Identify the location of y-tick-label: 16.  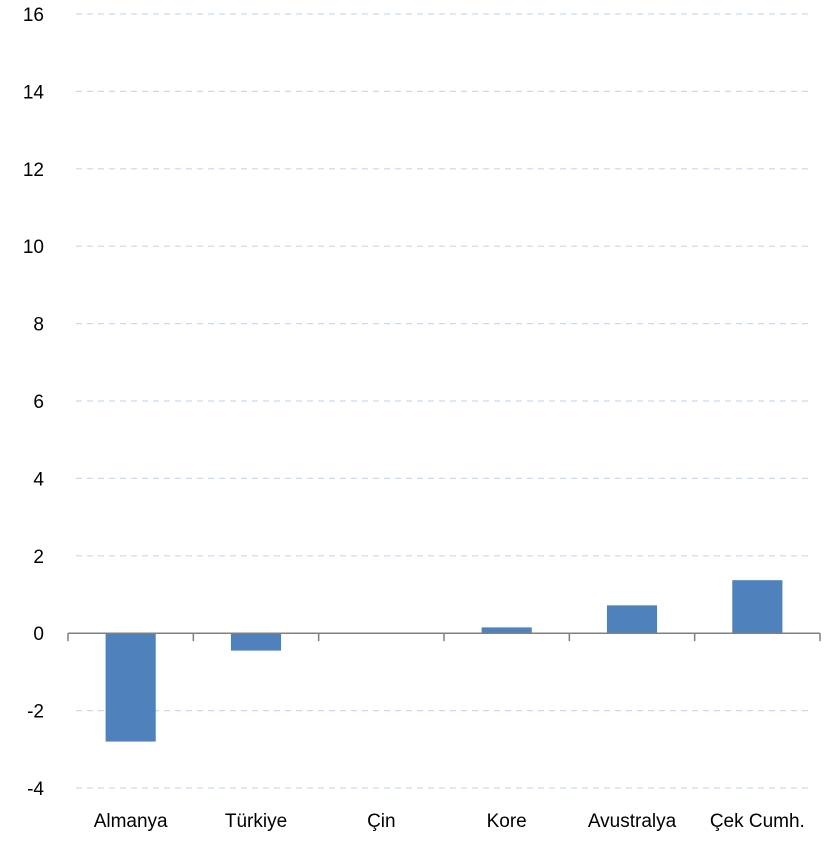
(33, 15).